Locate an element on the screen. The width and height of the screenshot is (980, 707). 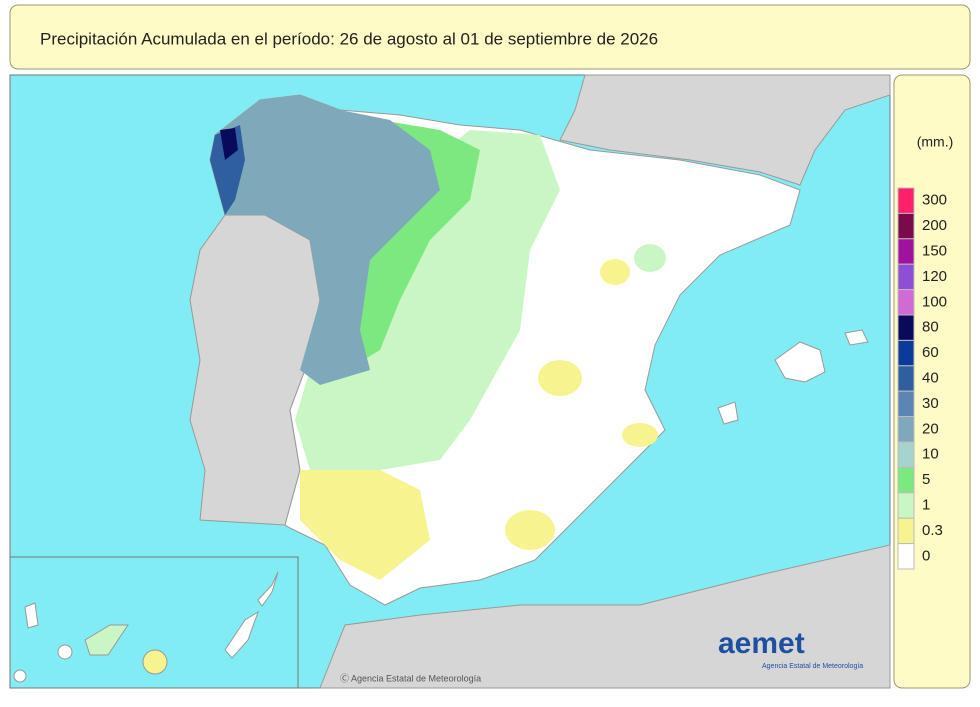
legend-label: 100 is located at coordinates (934, 301).